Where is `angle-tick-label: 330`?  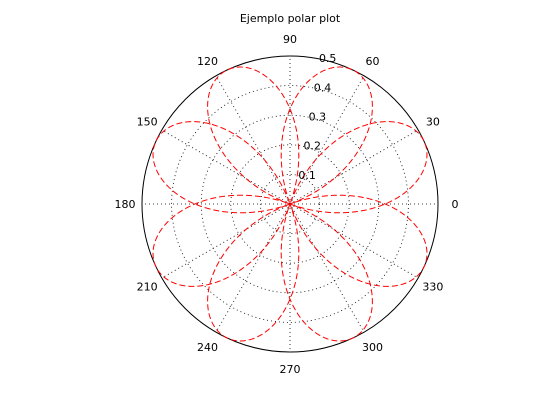 angle-tick-label: 330 is located at coordinates (432, 287).